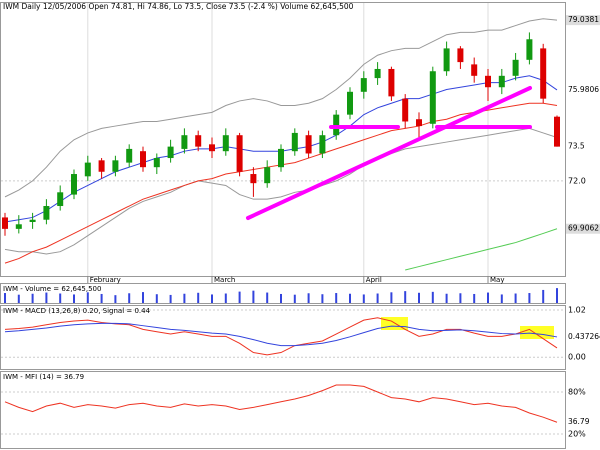 The width and height of the screenshot is (600, 450). Describe the element at coordinates (577, 391) in the screenshot. I see `y-tick-label: 80%` at that location.